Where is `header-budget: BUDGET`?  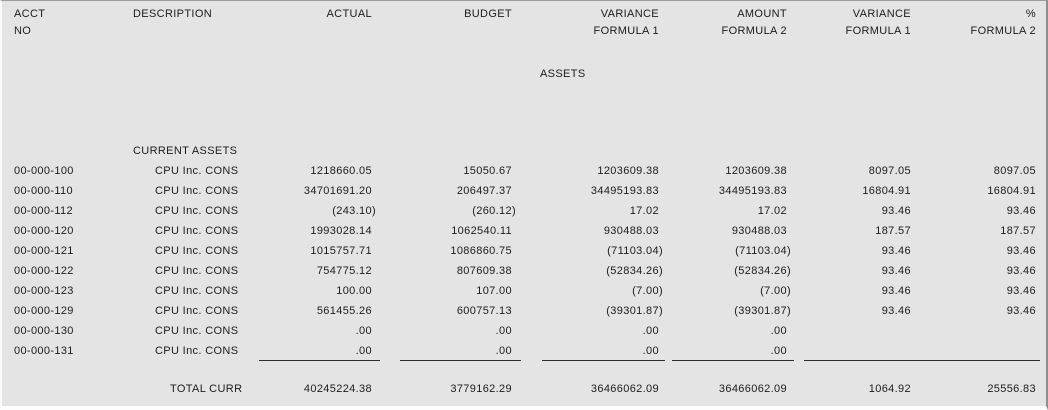 header-budget: BUDGET is located at coordinates (488, 14).